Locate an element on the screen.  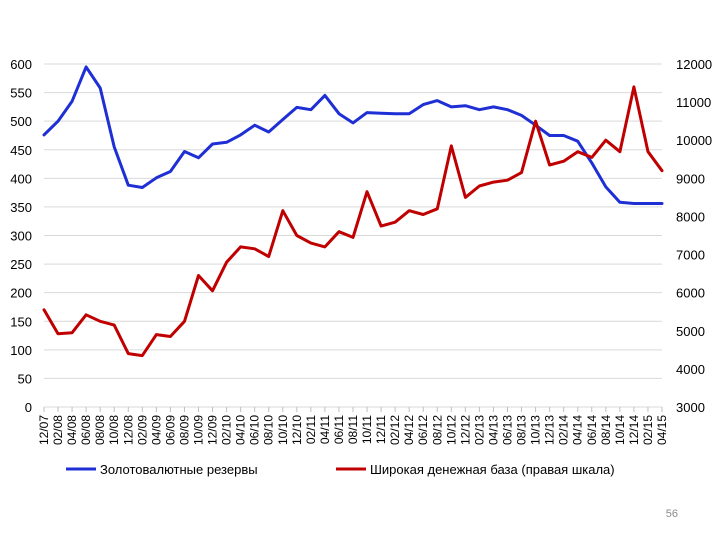
x-tick-label: 04/11 is located at coordinates (325, 429).